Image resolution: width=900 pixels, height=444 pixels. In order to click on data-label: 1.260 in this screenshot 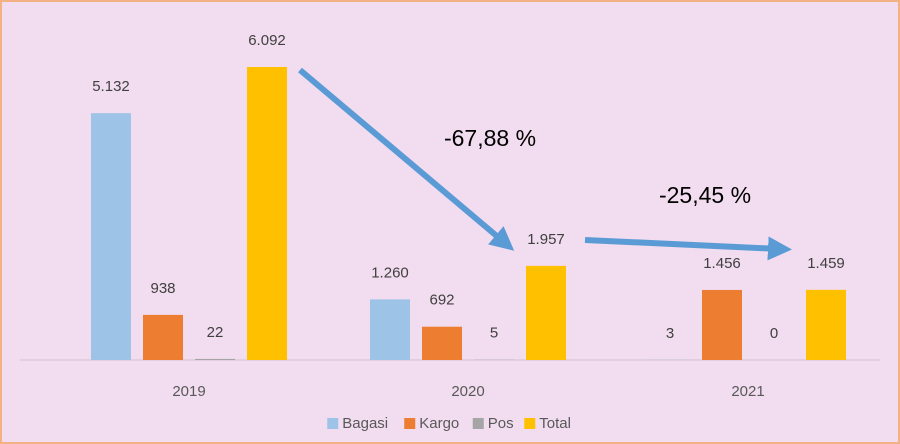, I will do `click(390, 272)`.